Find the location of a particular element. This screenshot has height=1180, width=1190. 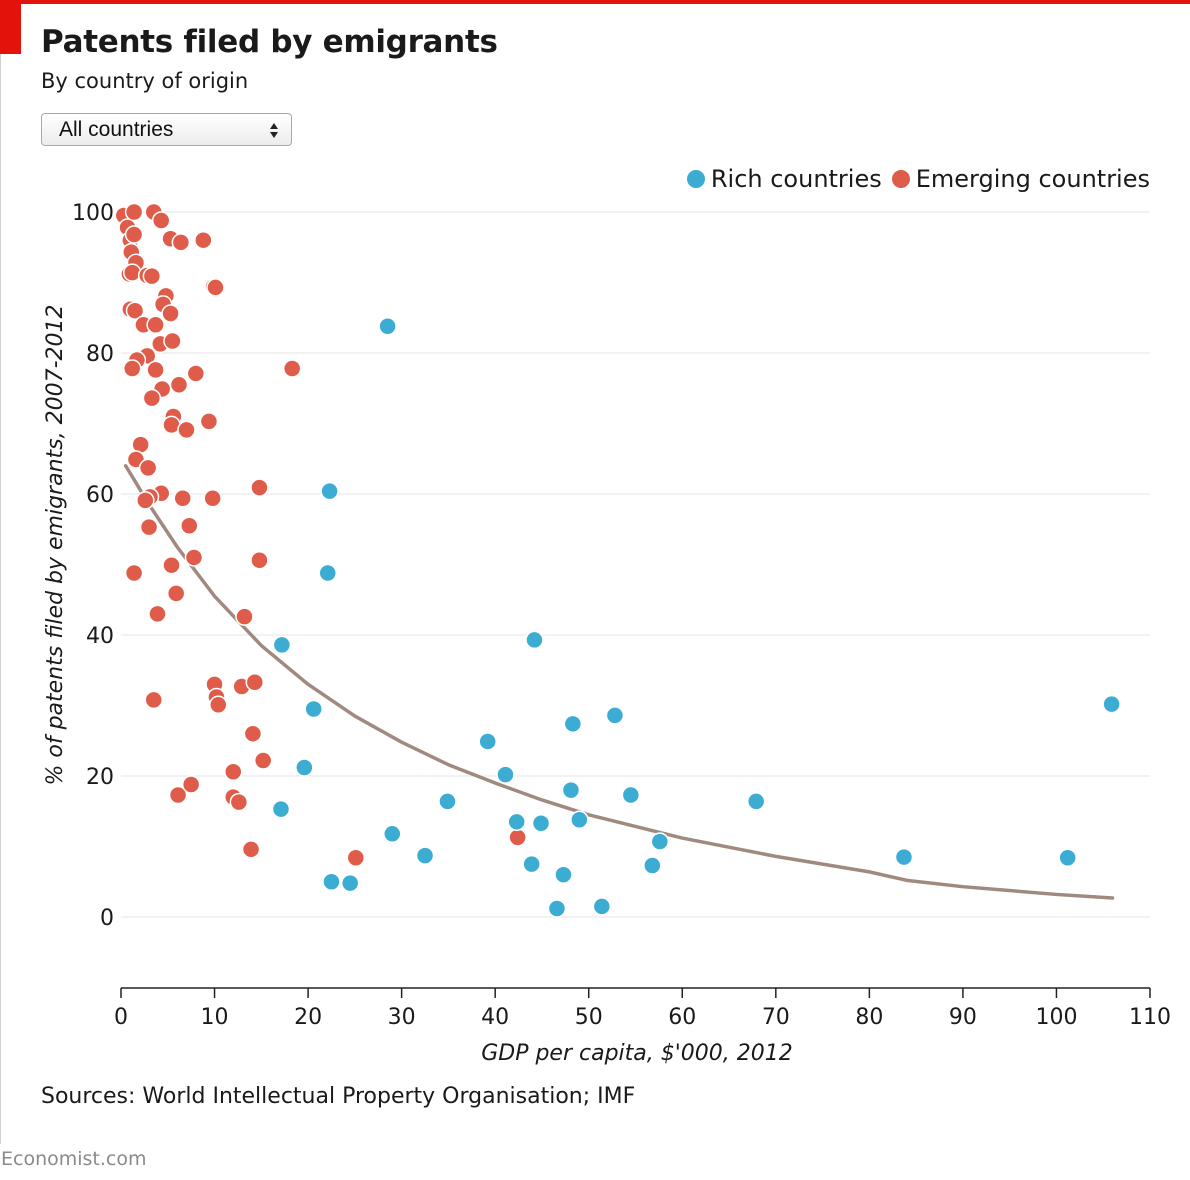

x-tick-label: 110 is located at coordinates (1150, 1017).